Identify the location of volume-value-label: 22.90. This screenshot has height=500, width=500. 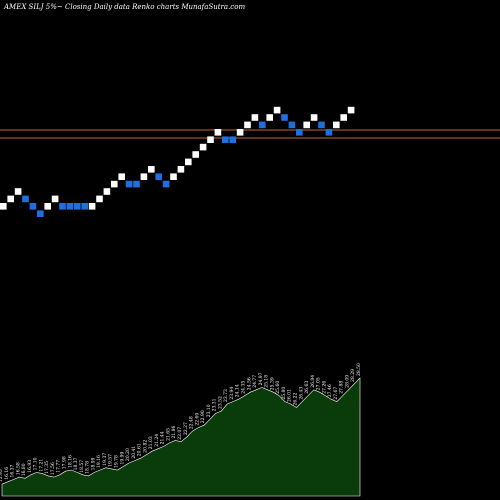
(203, 416).